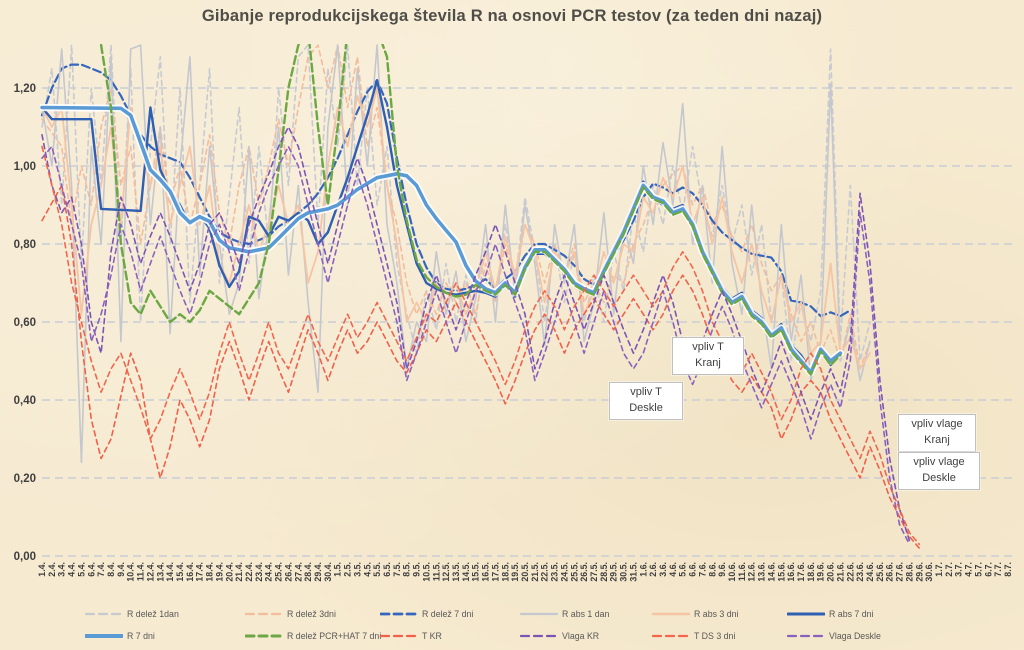 The height and width of the screenshot is (650, 1024). I want to click on x-tick-label: 23.6., so click(860, 572).